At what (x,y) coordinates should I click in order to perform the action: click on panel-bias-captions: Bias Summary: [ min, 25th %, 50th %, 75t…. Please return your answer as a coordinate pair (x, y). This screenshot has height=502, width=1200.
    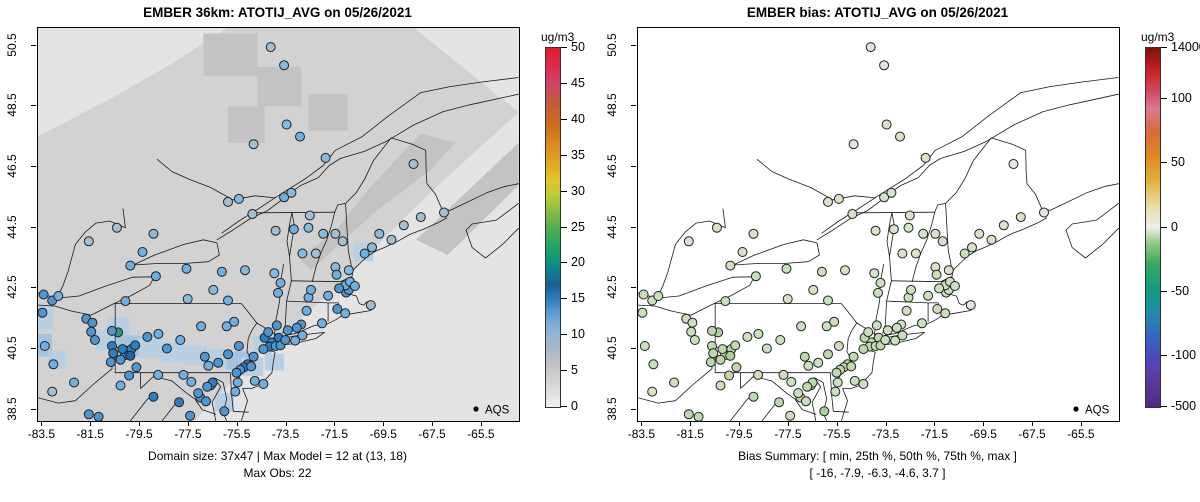
    Looking at the image, I should click on (877, 464).